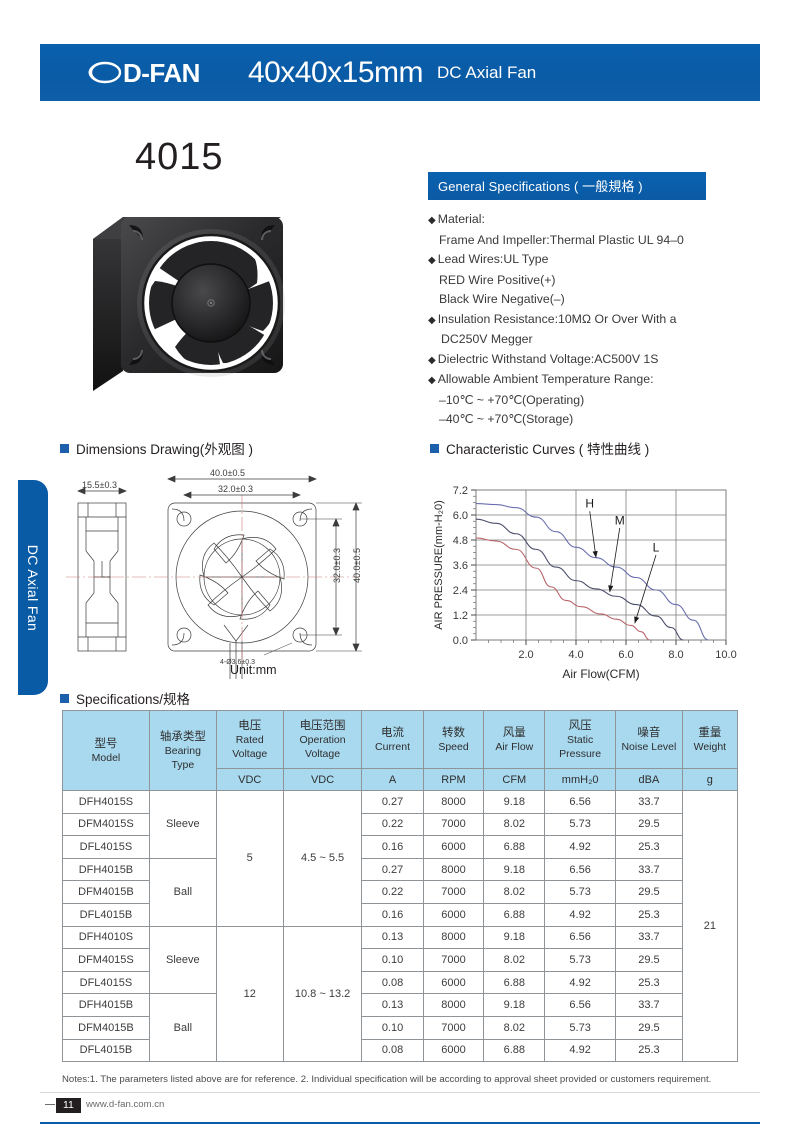  Describe the element at coordinates (460, 591) in the screenshot. I see `svg-text: 2.4` at that location.